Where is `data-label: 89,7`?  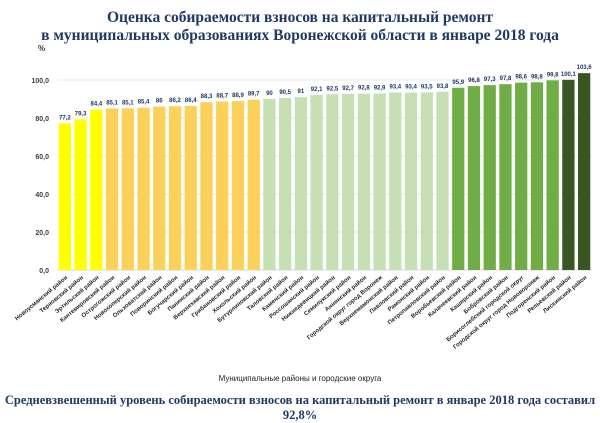
data-label: 89,7 is located at coordinates (254, 95).